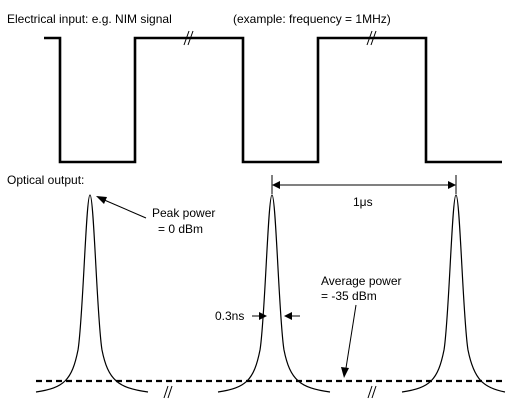 The image size is (506, 404). Describe the element at coordinates (45, 180) in the screenshot. I see `optical-output-label: Optical output:` at that location.